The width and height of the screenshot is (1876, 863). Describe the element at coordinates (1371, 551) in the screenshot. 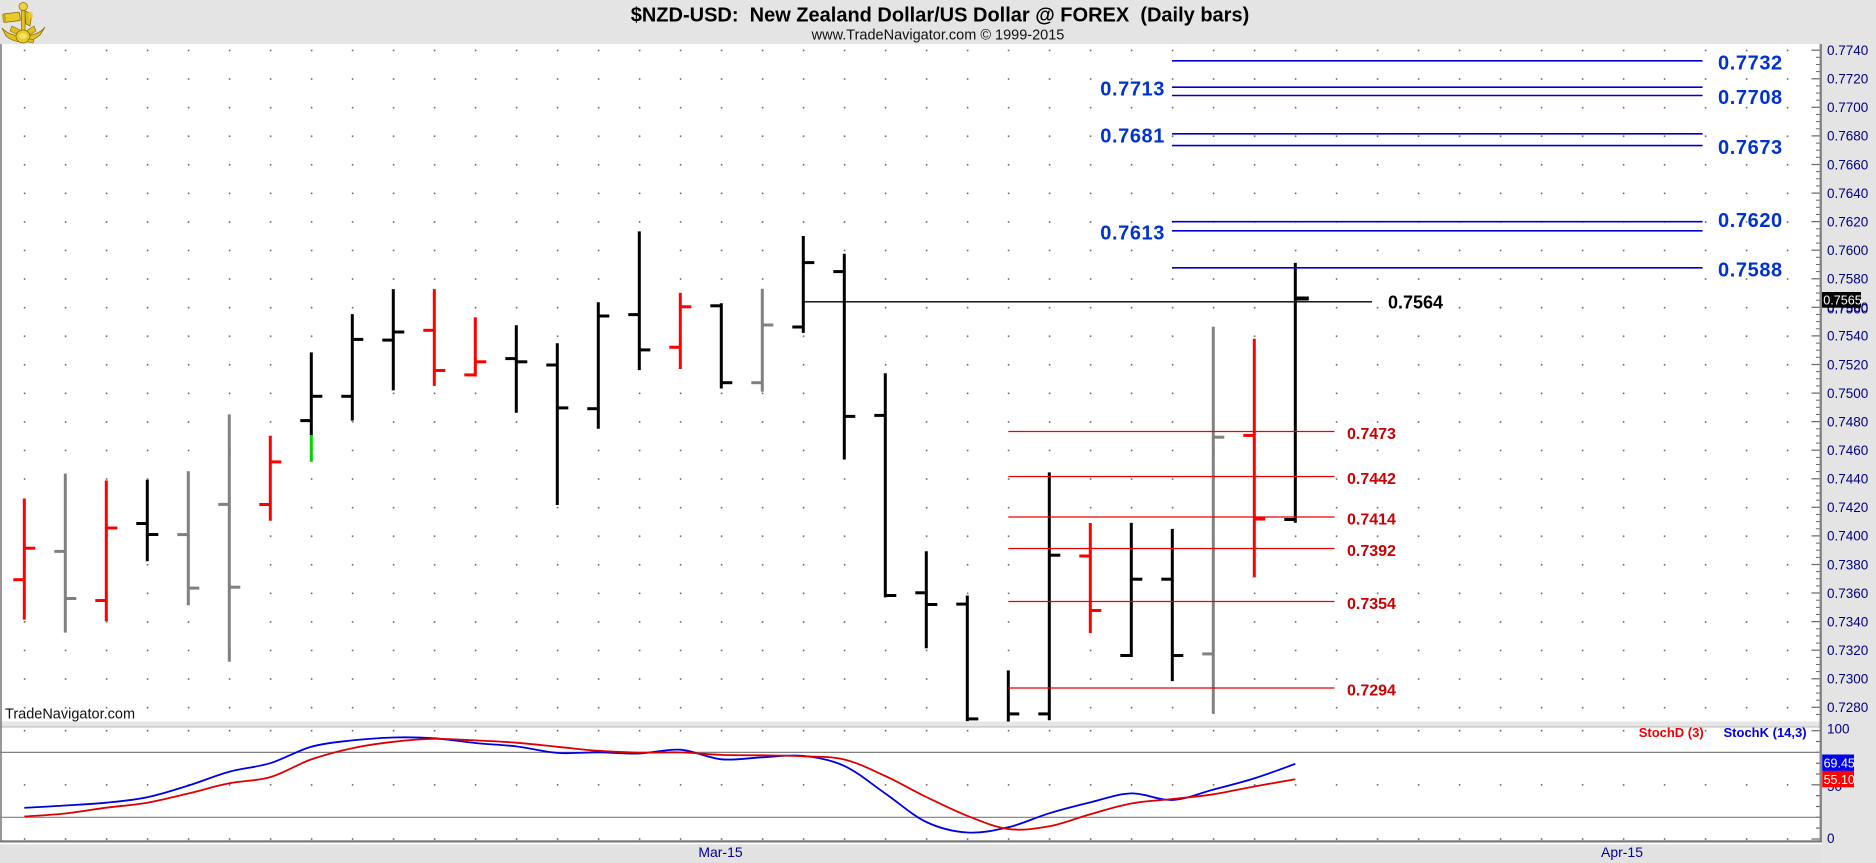

I see `svg-text: 0.7392` at that location.